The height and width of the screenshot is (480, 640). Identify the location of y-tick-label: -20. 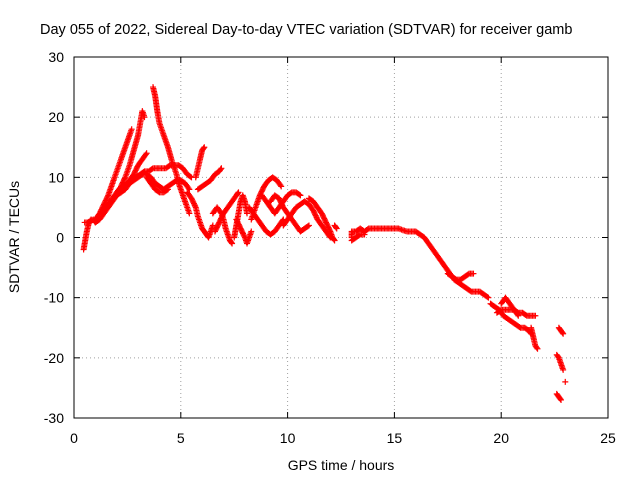
(54, 358).